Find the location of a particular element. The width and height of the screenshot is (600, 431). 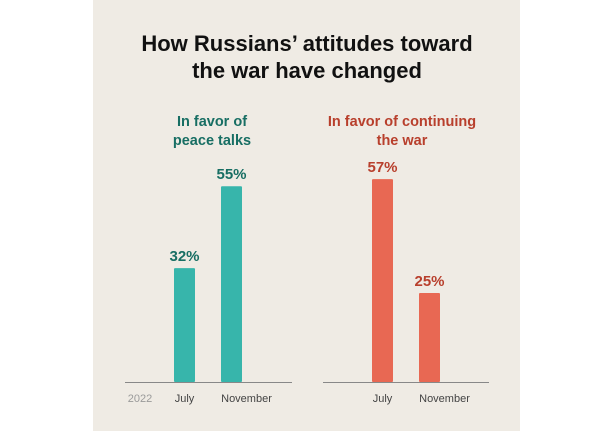

data-label: 32% is located at coordinates (184, 256).